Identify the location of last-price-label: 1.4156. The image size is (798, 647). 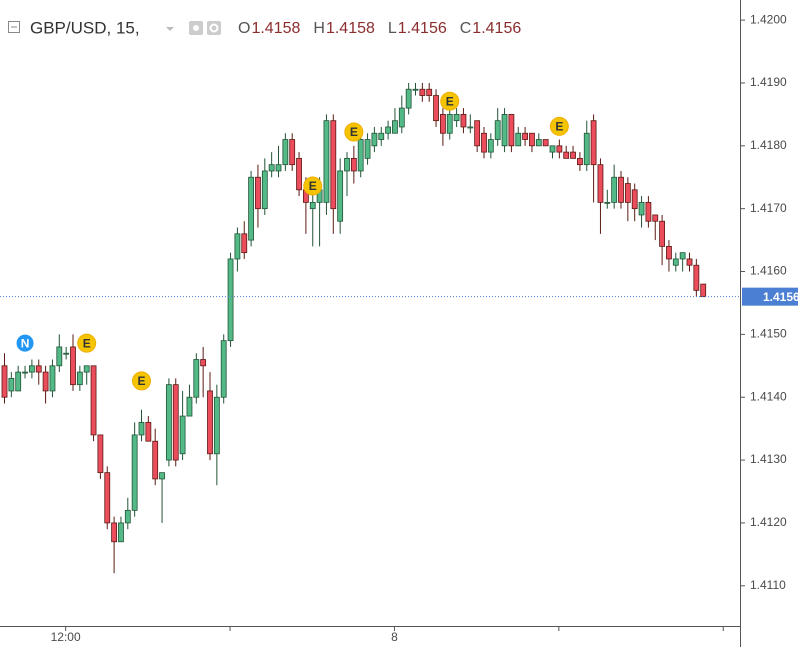
(780, 297).